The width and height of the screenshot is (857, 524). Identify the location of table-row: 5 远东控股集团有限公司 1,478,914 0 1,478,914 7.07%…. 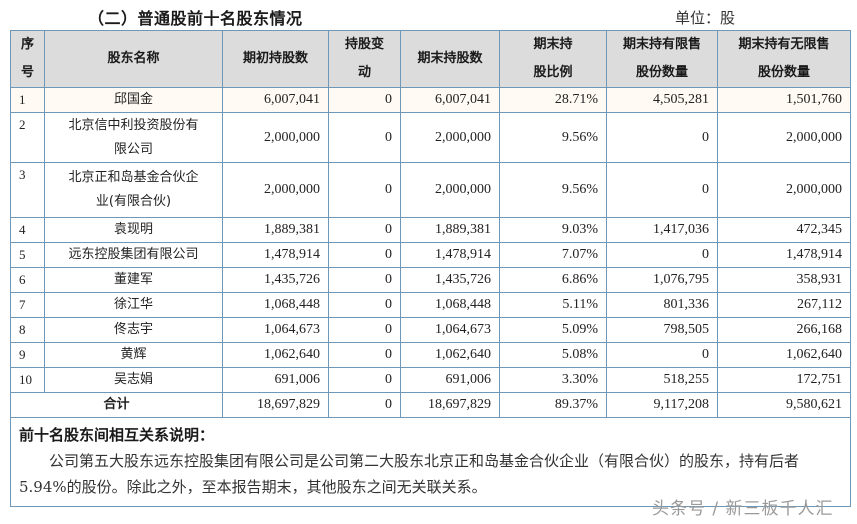
(430, 255).